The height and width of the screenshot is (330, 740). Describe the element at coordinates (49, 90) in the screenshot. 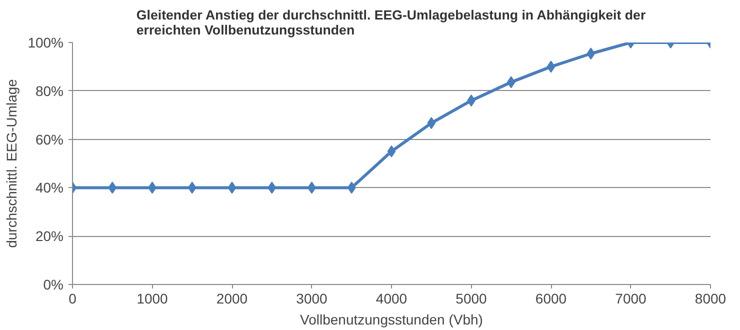

I see `y-tick-label: 80%` at that location.